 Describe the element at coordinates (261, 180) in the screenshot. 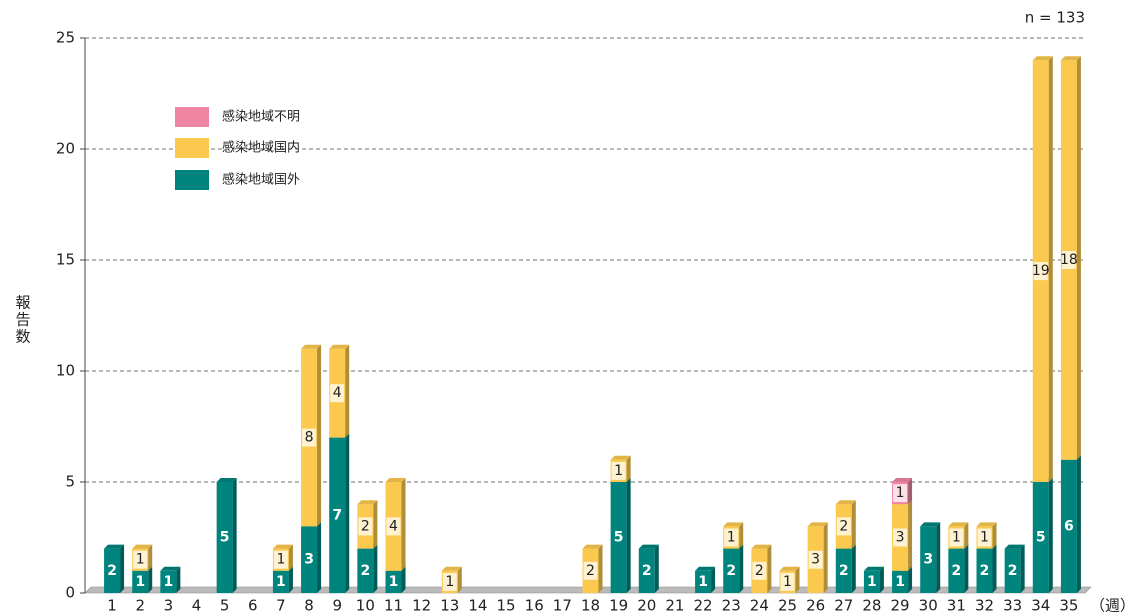

I see `legend-label: 感染地域国外` at that location.